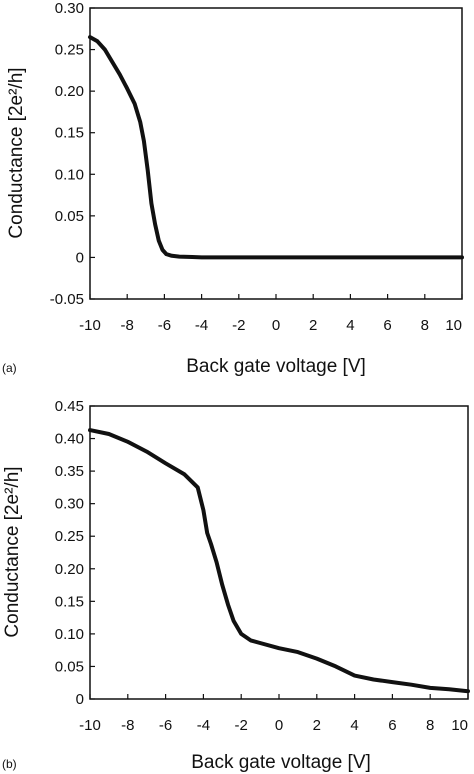 The height and width of the screenshot is (774, 474). I want to click on y-tick-label: 0.40, so click(69, 439).